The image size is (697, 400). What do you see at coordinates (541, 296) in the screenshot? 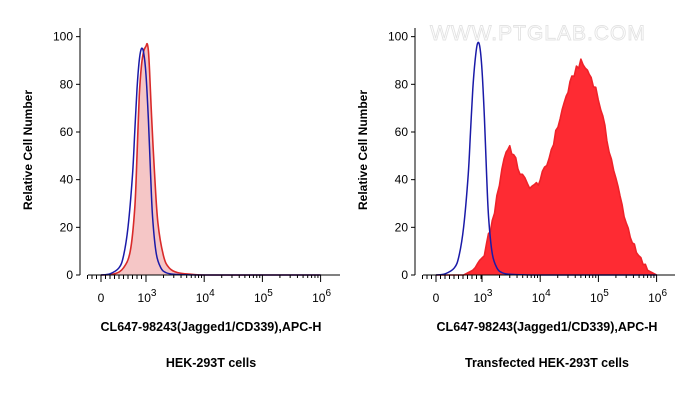
I see `right-x-tick-label: 10⁴` at bounding box center [541, 296].